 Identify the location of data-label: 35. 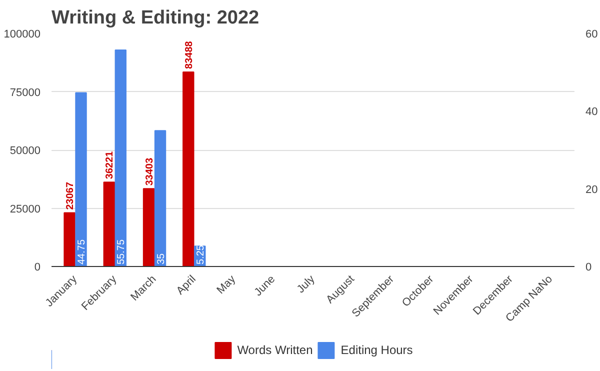
(161, 258).